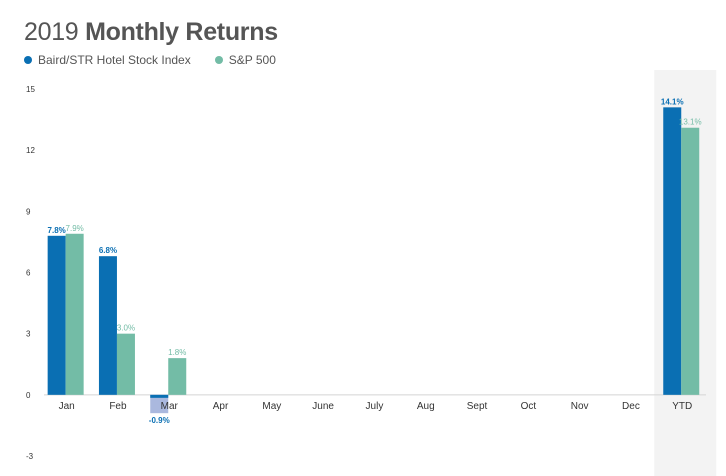 The height and width of the screenshot is (476, 726). I want to click on bar-series-1-jan, so click(56, 315).